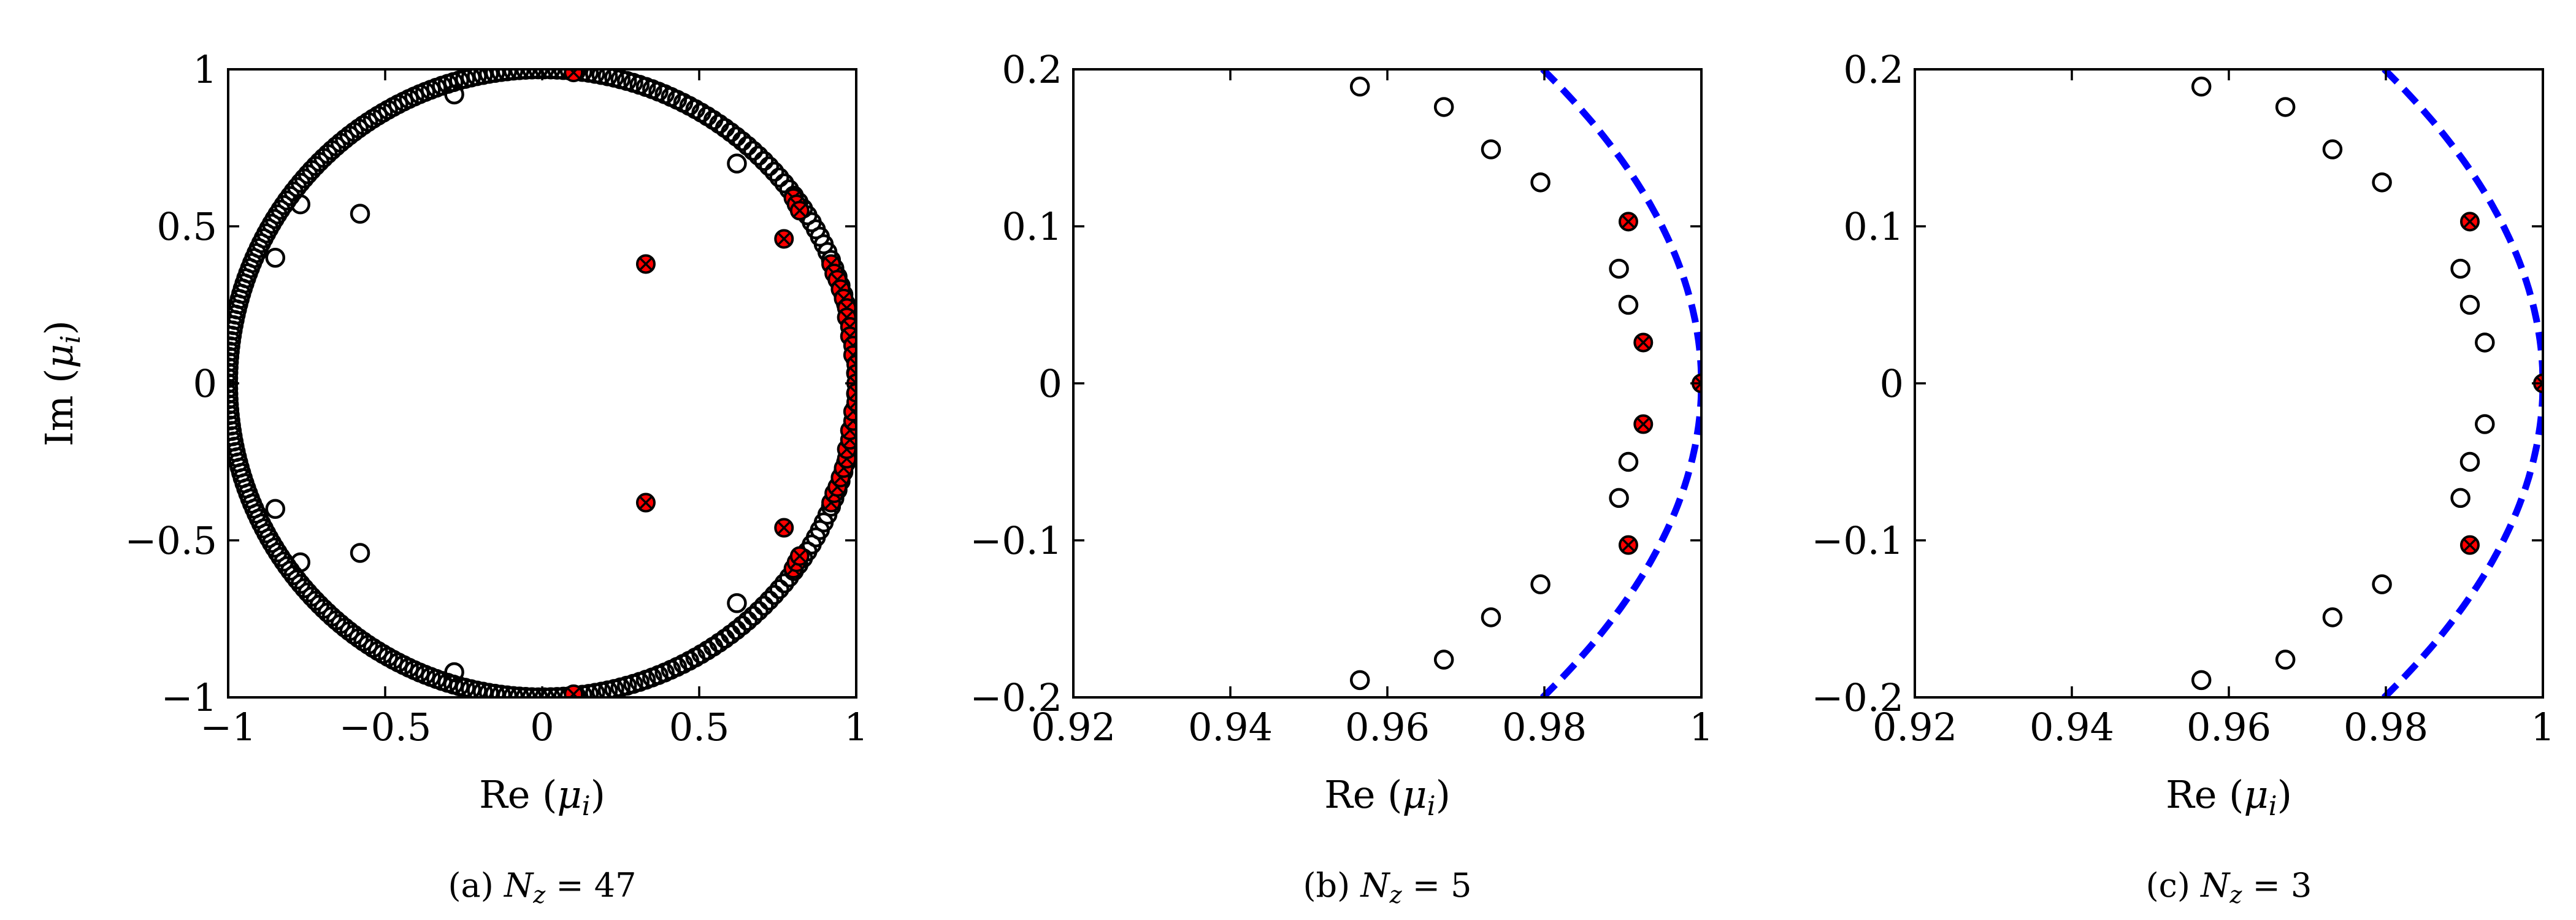  What do you see at coordinates (853, 404) in the screenshot?
I see `panel-1-series-2-point-38-cross-b` at bounding box center [853, 404].